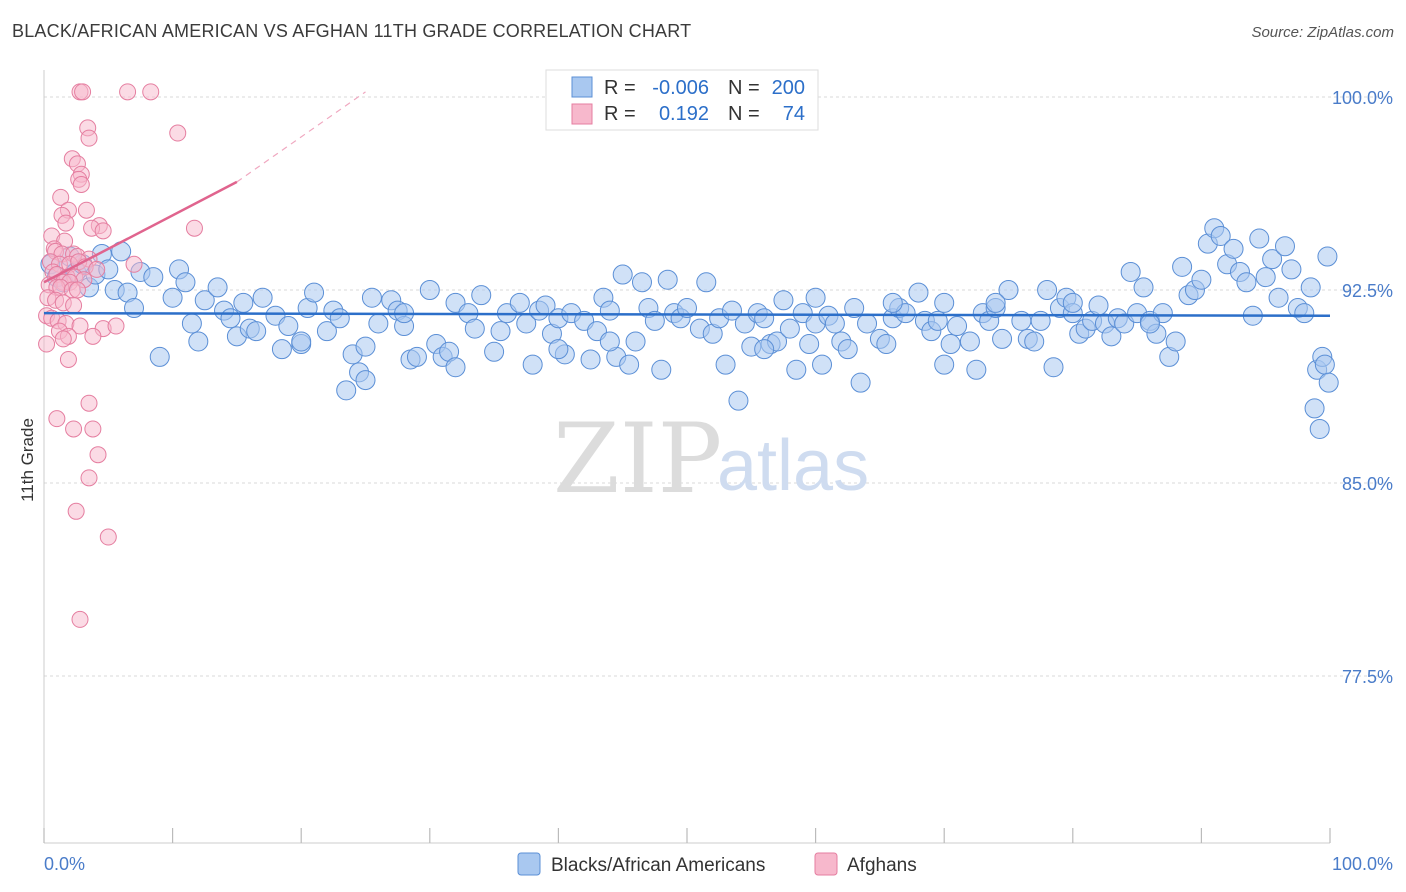 This screenshot has height=892, width=1406. Describe the element at coordinates (1362, 387) in the screenshot. I see `y-tick-labels: 77.5% 85.0% 92.5% 100.0%` at that location.